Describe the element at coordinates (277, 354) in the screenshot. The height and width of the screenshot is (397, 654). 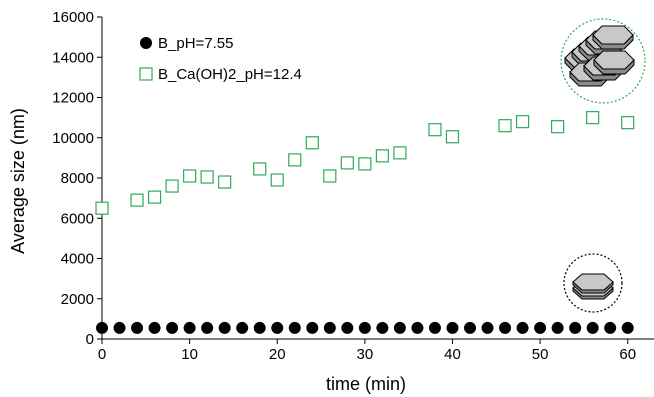
I see `x-tick-label: 20` at that location.